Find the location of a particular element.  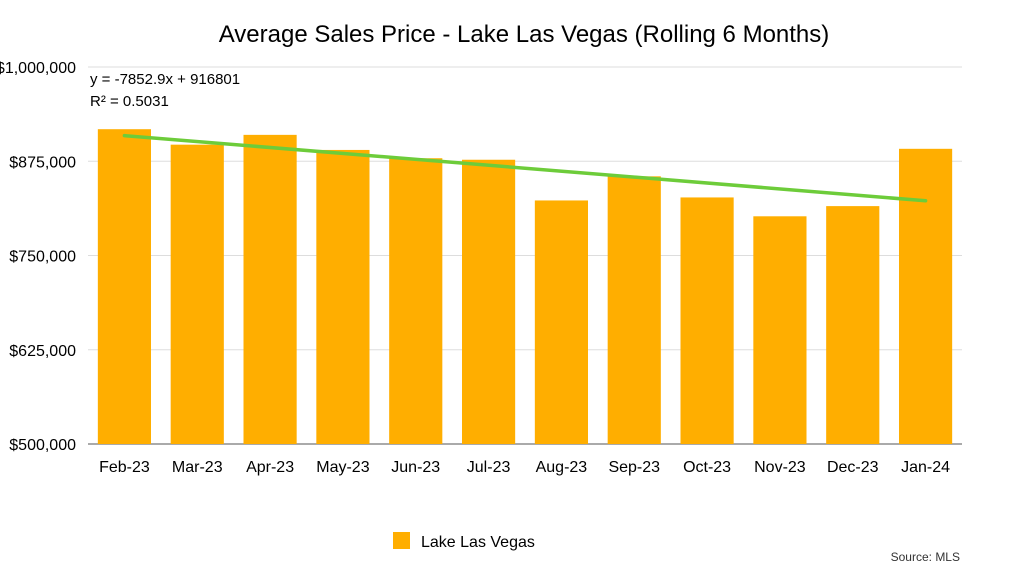

x-tick-label: Jul-23 is located at coordinates (489, 467).